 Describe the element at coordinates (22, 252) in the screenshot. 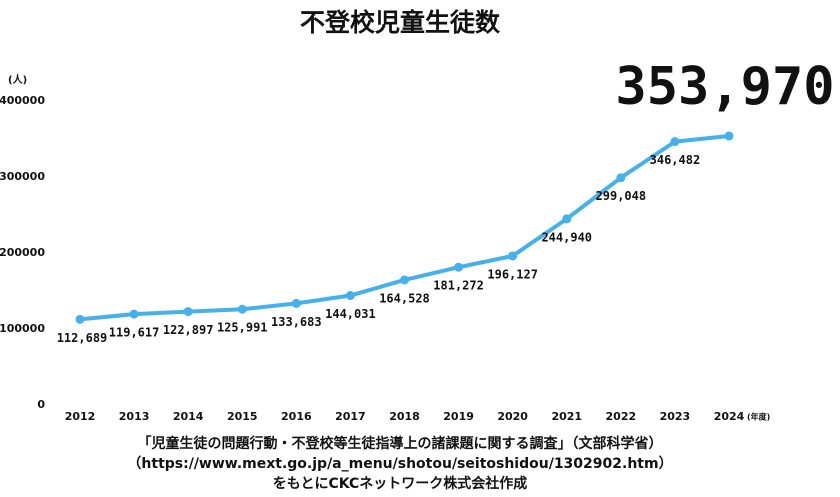

I see `y-tick-label: 200000` at that location.